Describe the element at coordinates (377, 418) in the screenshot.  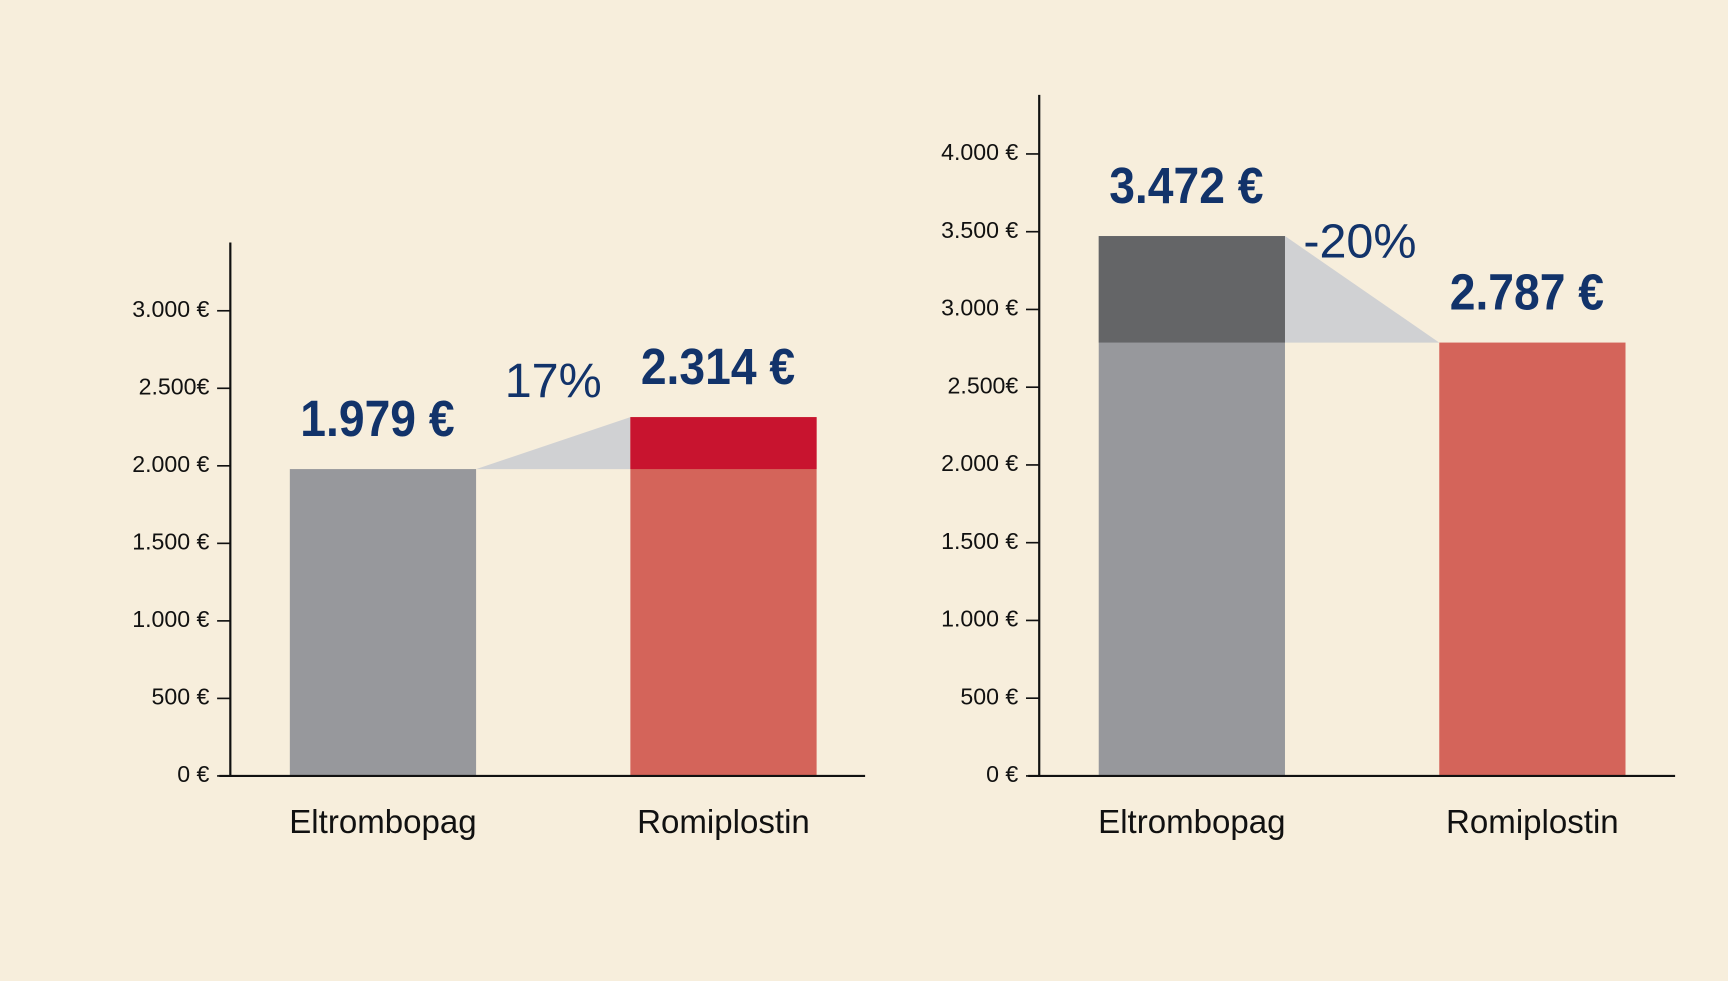
I see `value-label: 1.979 €` at that location.